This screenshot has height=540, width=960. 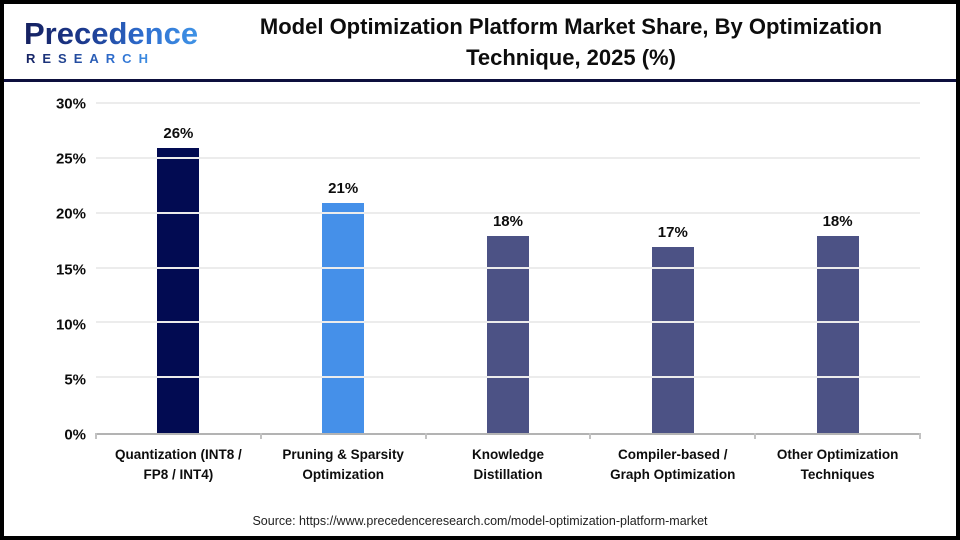 What do you see at coordinates (507, 454) in the screenshot?
I see `x-category-label-line: Knowledge` at bounding box center [507, 454].